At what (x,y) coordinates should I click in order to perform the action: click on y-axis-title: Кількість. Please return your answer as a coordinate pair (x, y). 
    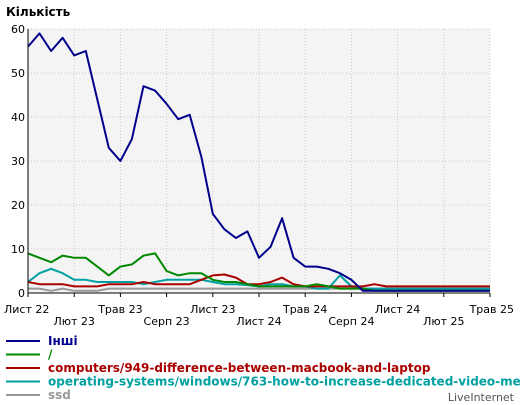
    Looking at the image, I should click on (38, 12).